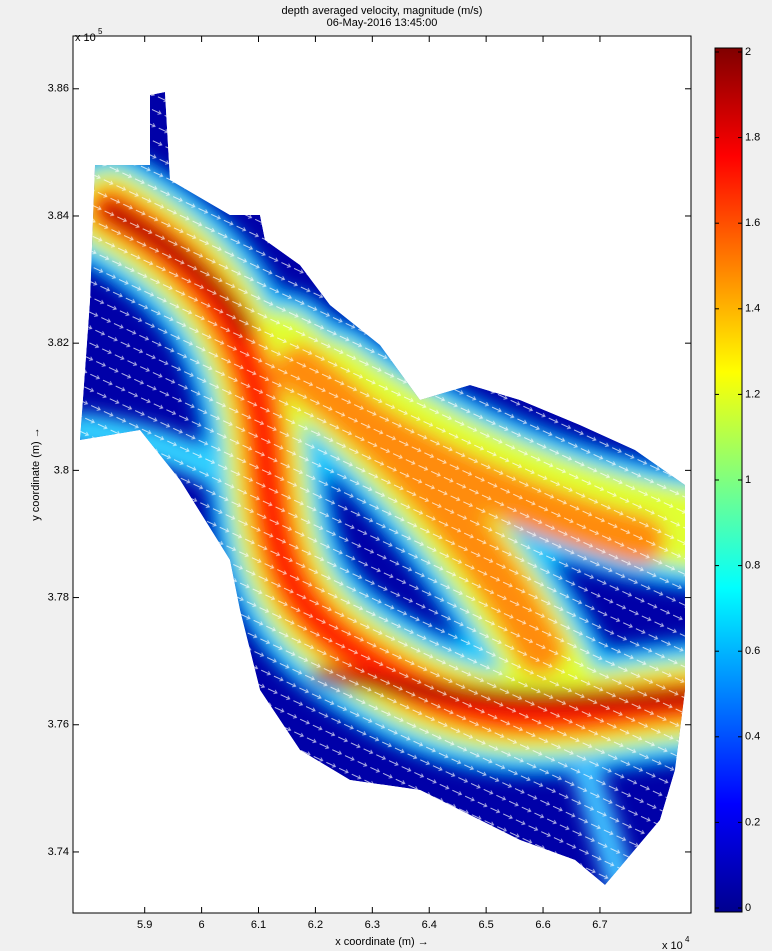  Describe the element at coordinates (85, 38) in the screenshot. I see `y-multiplier: x 10` at that location.